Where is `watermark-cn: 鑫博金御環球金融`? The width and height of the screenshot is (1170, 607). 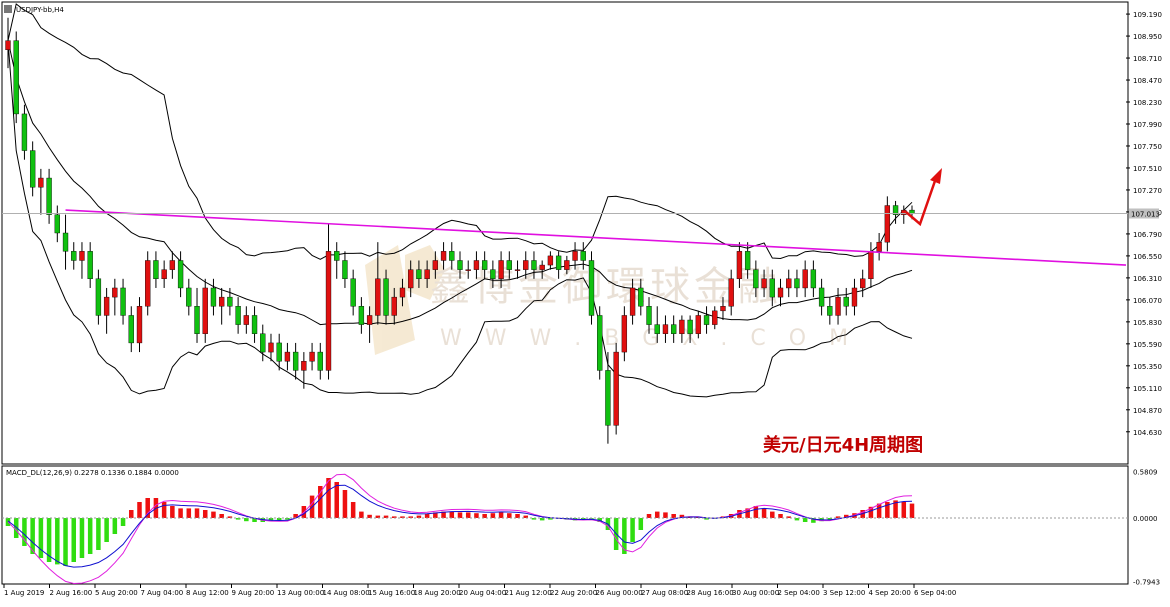 watermark-cn: 鑫博金御環球金融 is located at coordinates (606, 287).